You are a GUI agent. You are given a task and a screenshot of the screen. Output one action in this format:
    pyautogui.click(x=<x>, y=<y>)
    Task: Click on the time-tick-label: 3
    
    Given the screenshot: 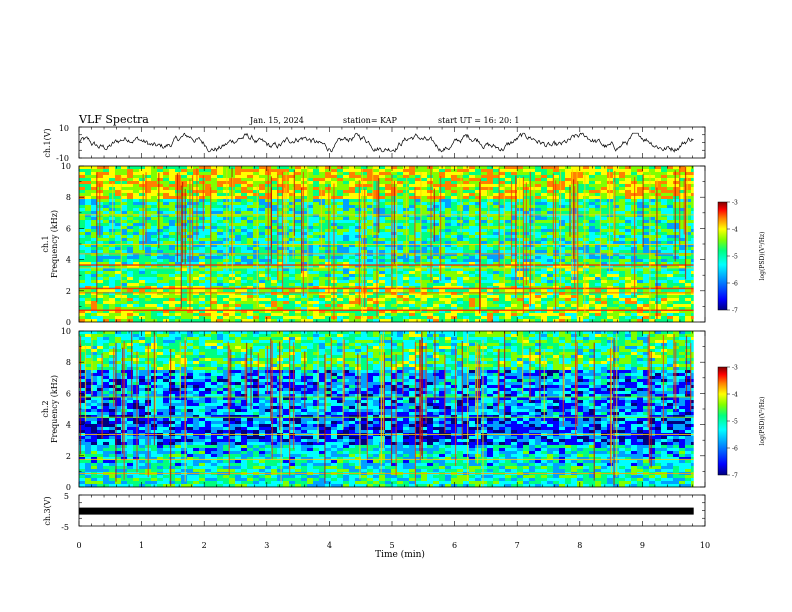 What is the action you would take?
    pyautogui.click(x=266, y=545)
    